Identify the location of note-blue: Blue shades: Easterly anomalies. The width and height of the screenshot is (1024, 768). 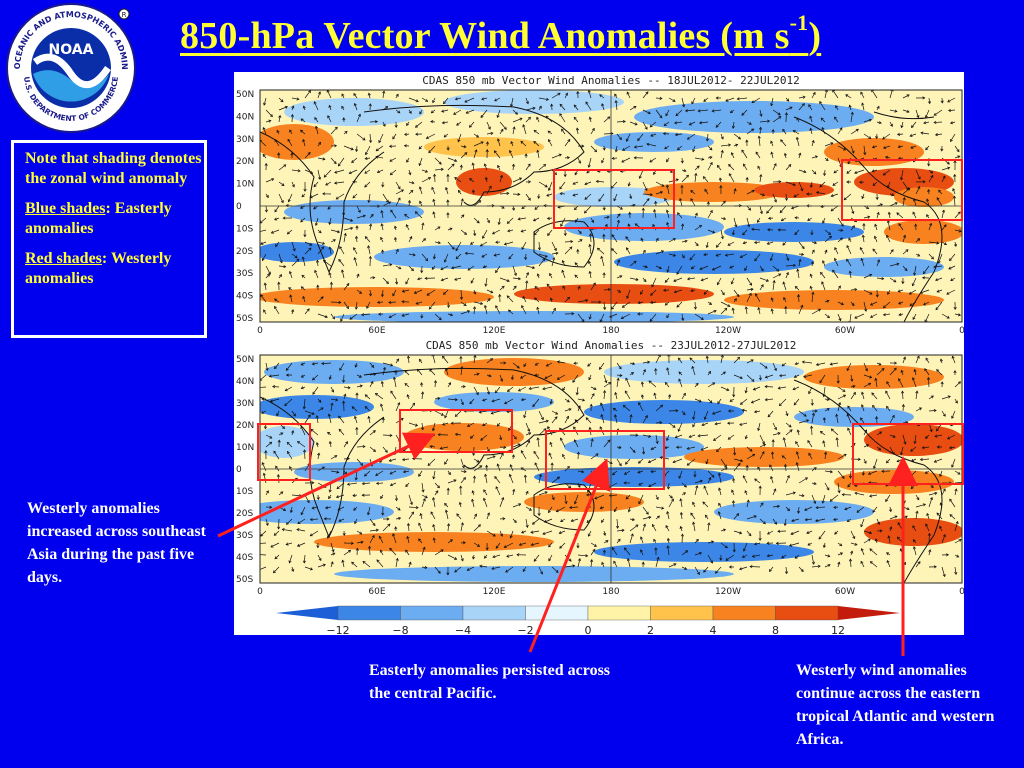
(115, 219).